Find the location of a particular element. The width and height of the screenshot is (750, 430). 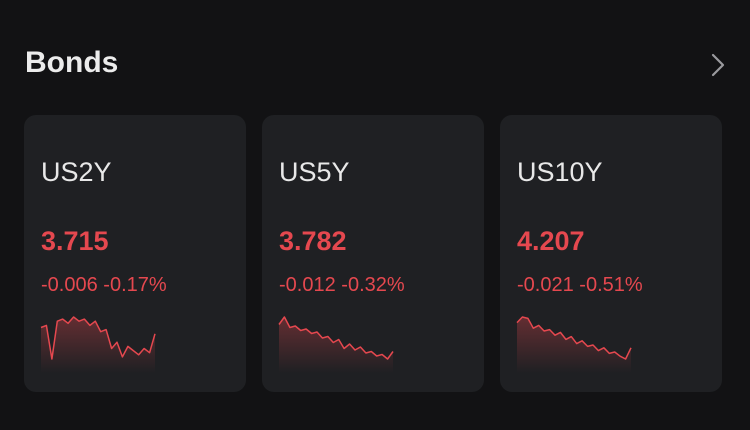

symbol: US2Y is located at coordinates (76, 172).